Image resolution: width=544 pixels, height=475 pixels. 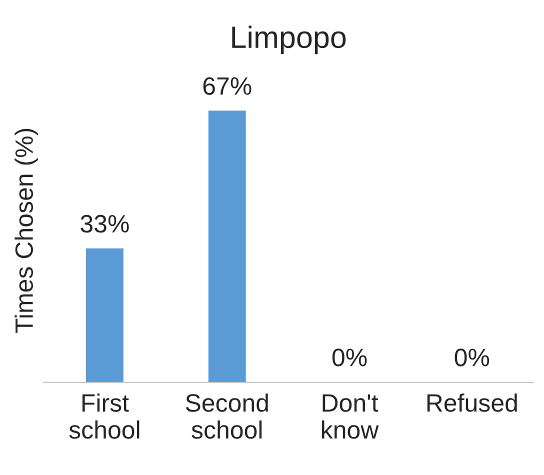 What do you see at coordinates (289, 40) in the screenshot?
I see `chart-title: Limpopo` at bounding box center [289, 40].